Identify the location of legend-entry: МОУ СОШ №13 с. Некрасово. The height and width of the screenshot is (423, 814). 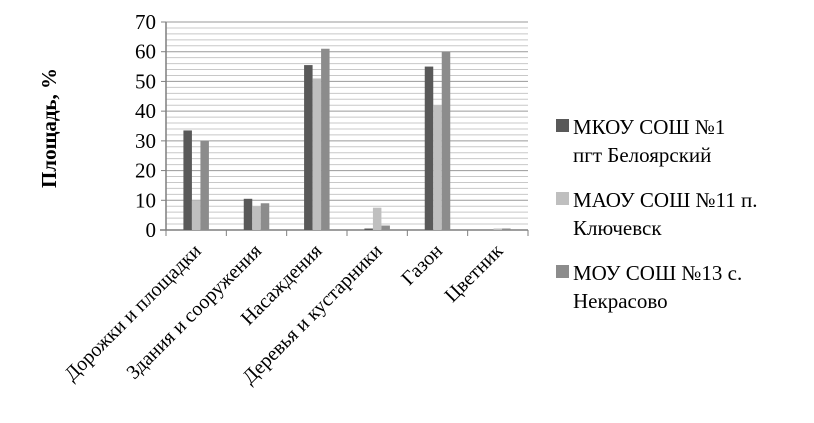
(649, 287).